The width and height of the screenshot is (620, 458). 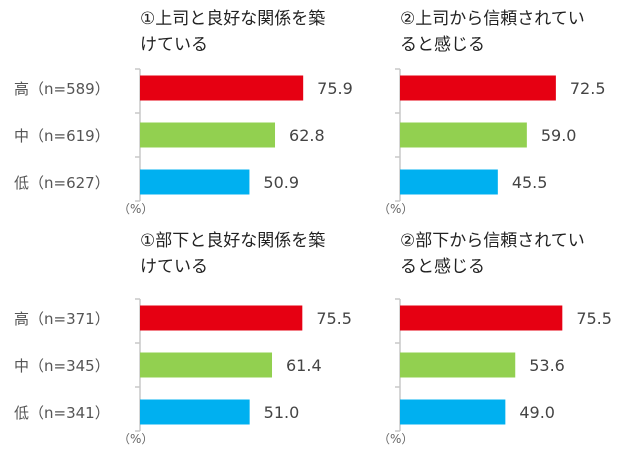 I want to click on chart-3-category-label-2: 中（n=345）, so click(x=62, y=366).